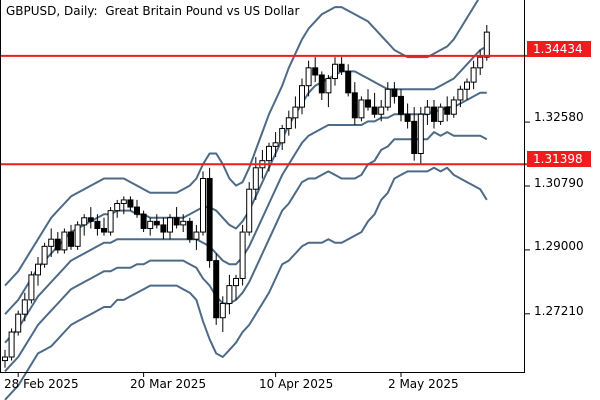 This screenshot has height=400, width=600. I want to click on y-tick-label: 1.32580, so click(559, 117).